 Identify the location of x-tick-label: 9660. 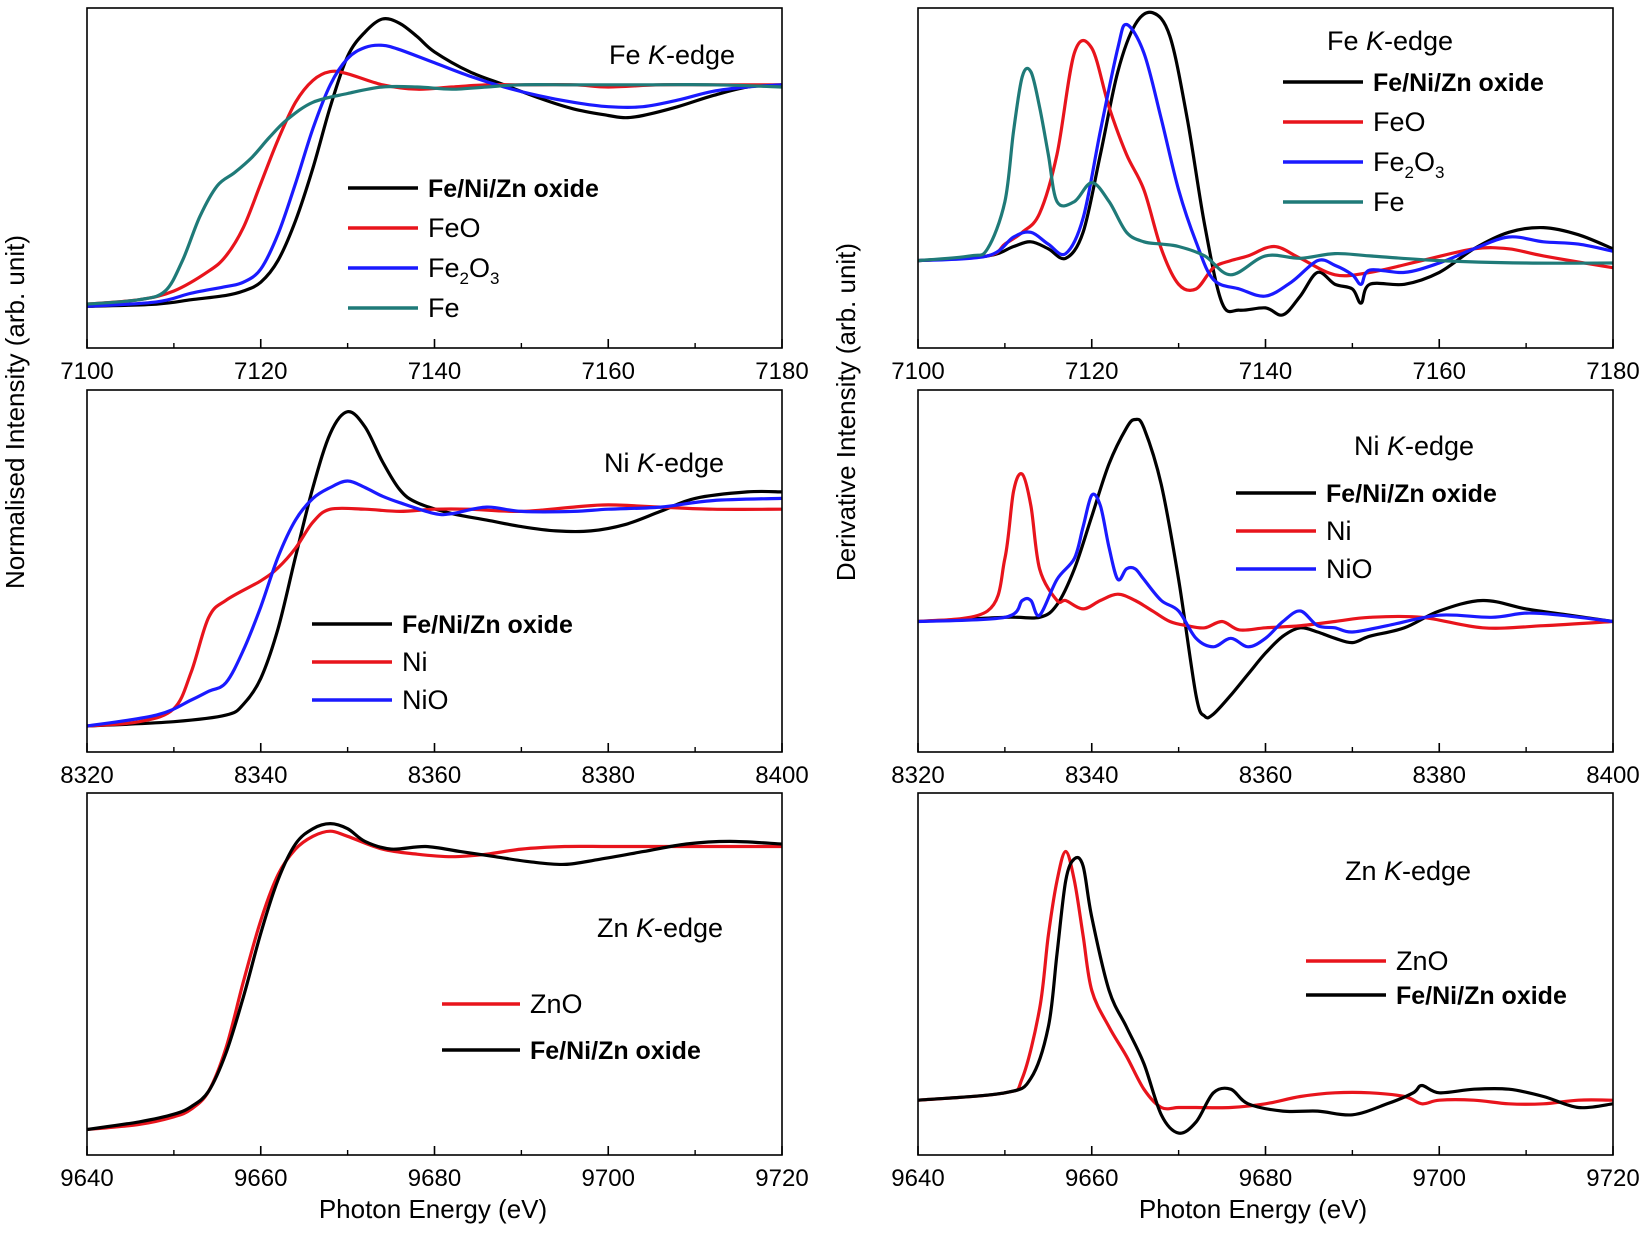
(1091, 1178).